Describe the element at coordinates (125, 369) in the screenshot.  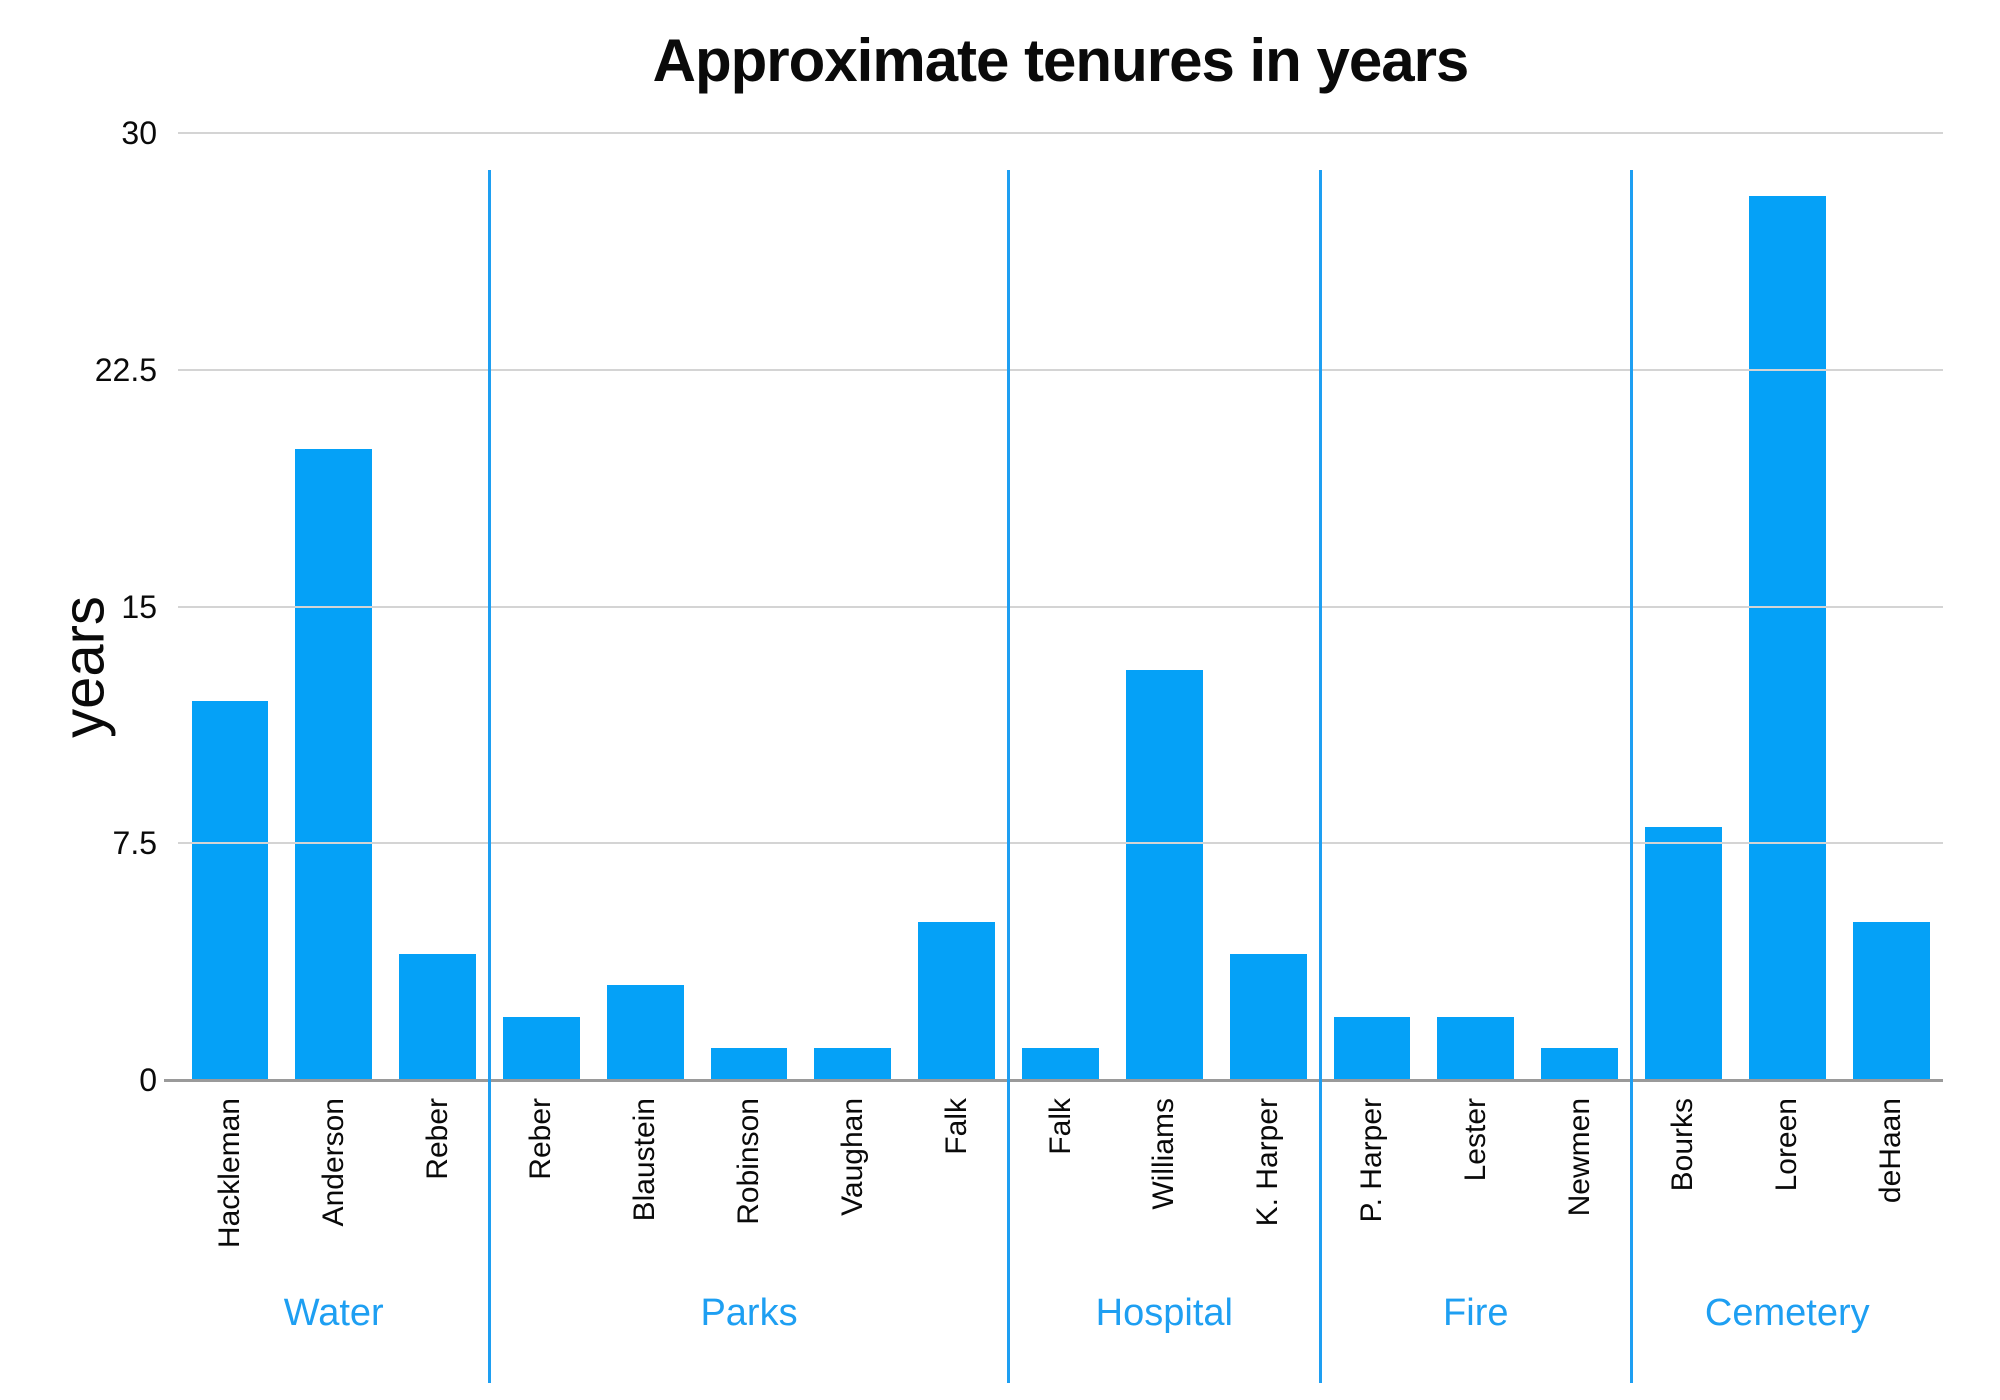
I see `y-tick-label: 22.5` at that location.